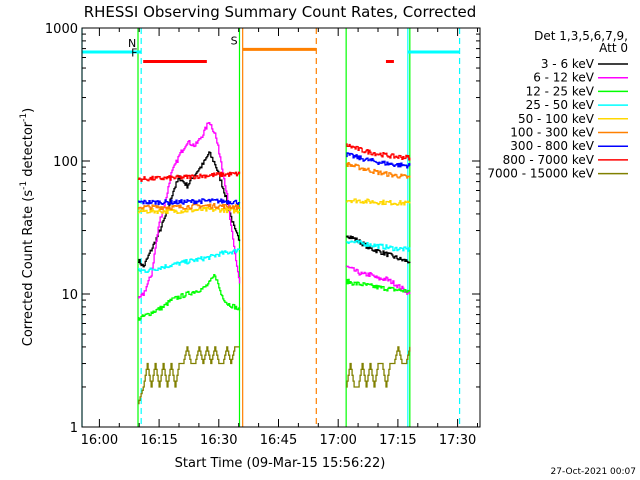 This screenshot has height=480, width=640. Describe the element at coordinates (613, 48) in the screenshot. I see `legend-header-2: Att 0` at that location.